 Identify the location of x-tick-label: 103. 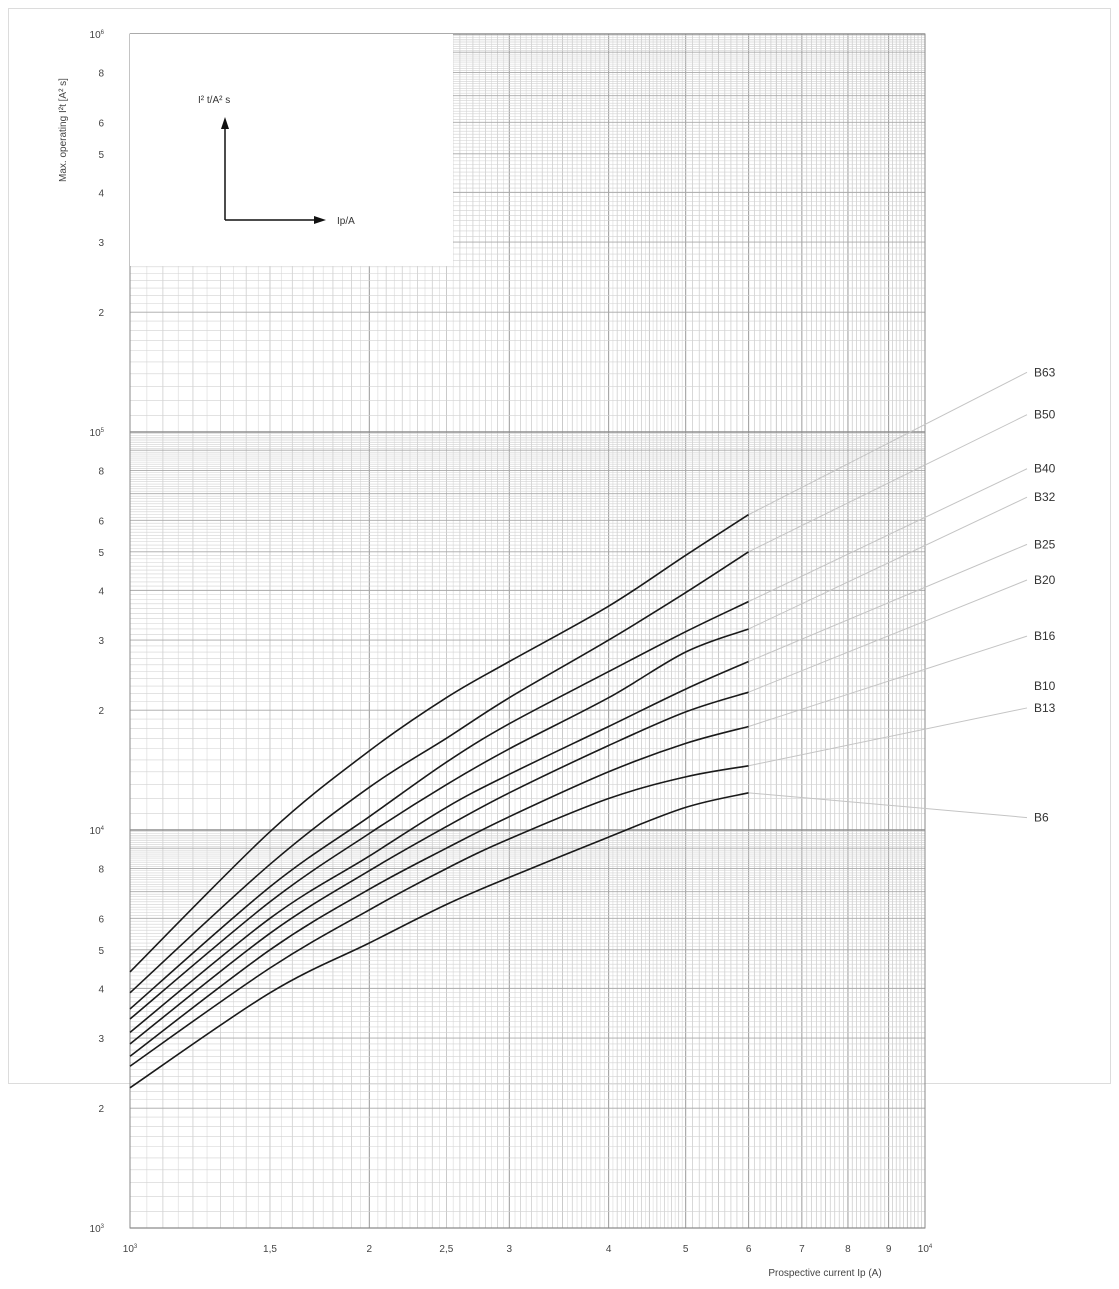
(130, 1249).